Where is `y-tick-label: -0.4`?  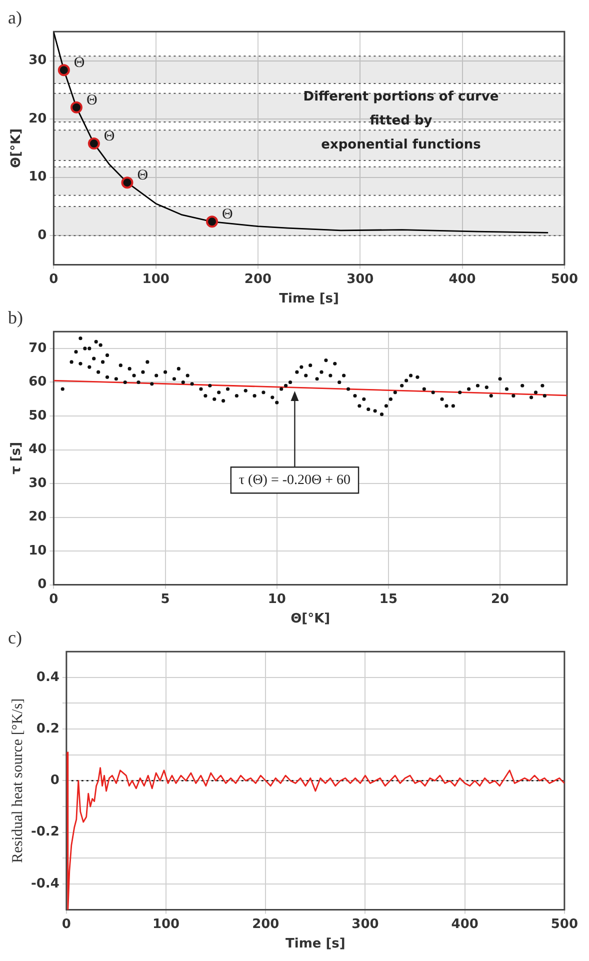
y-tick-label: -0.4 is located at coordinates (45, 884).